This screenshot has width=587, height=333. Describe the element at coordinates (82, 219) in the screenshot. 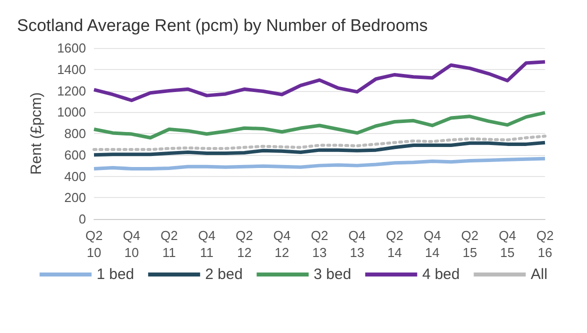

I see `y-tick-label: 0` at that location.